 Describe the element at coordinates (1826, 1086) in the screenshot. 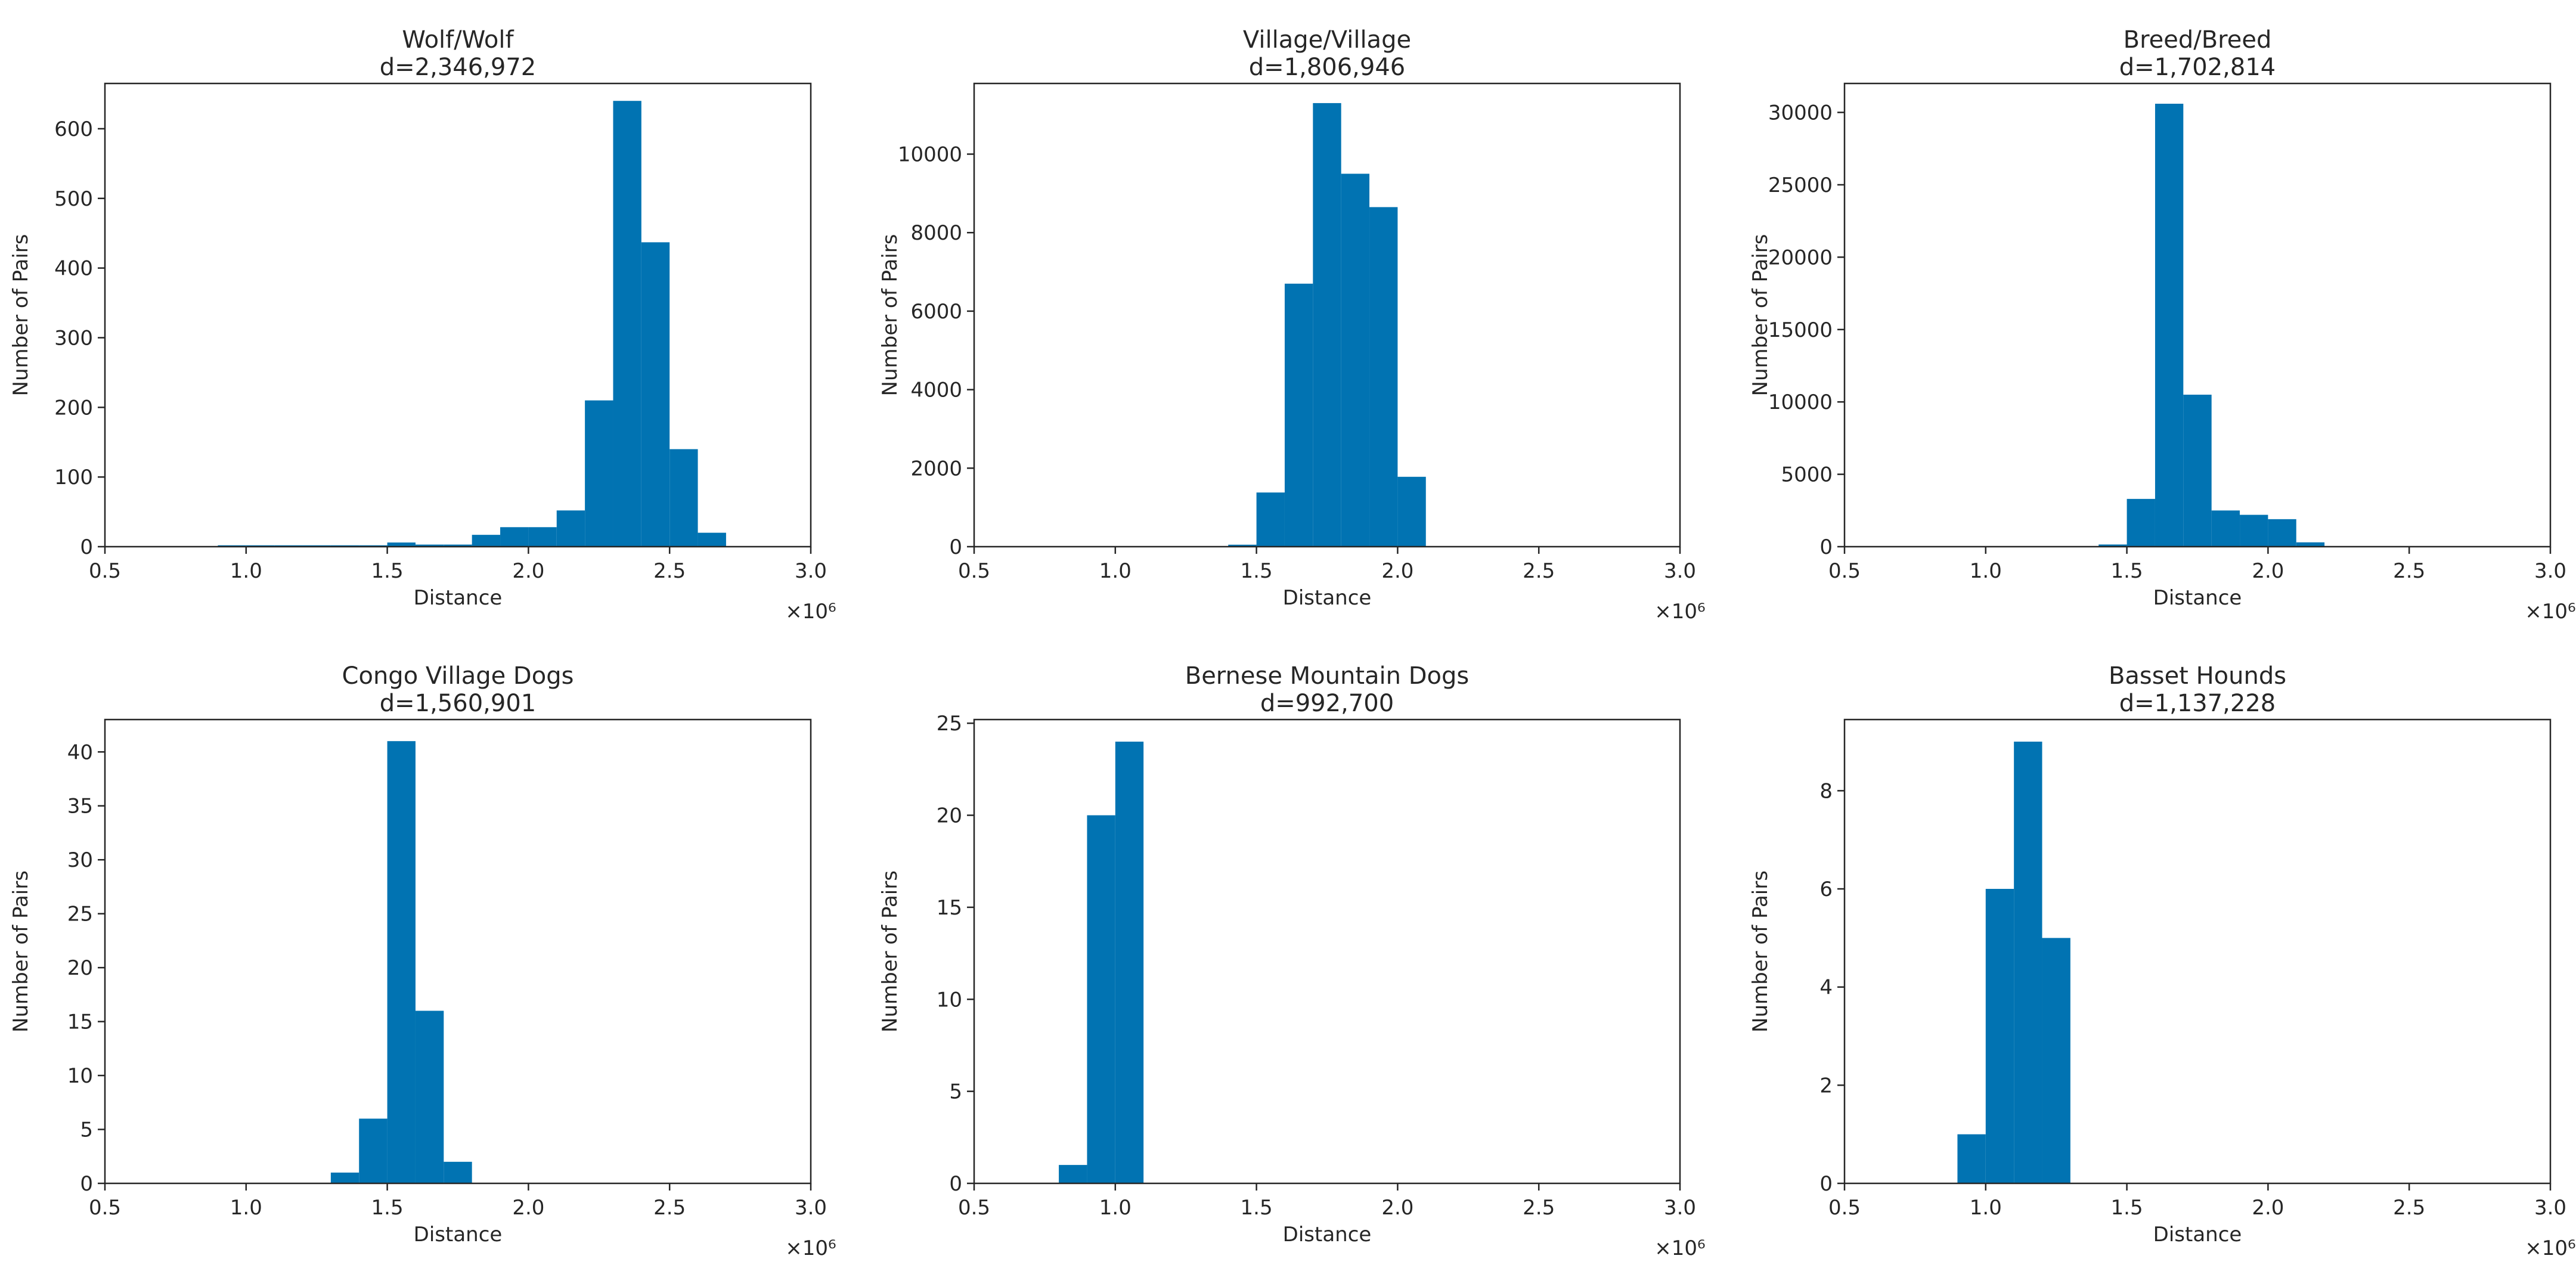

I see `y-tick-label: 2` at that location.